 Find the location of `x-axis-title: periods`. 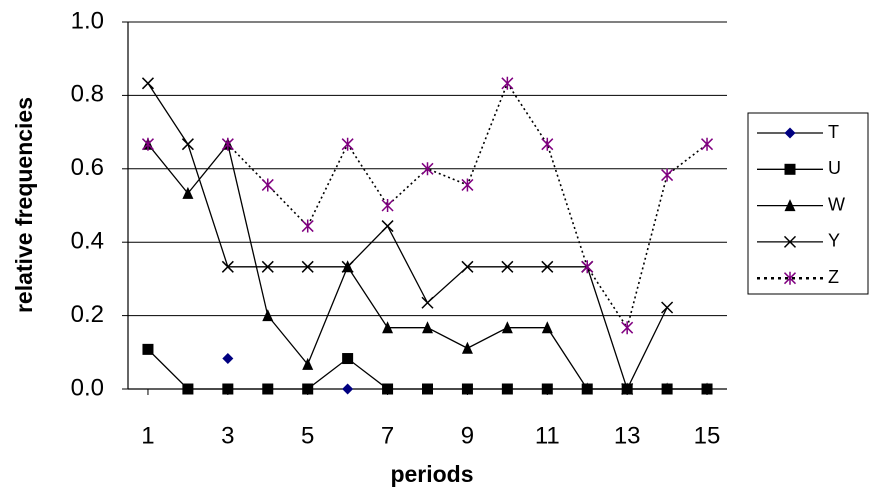

x-axis-title: periods is located at coordinates (431, 474).